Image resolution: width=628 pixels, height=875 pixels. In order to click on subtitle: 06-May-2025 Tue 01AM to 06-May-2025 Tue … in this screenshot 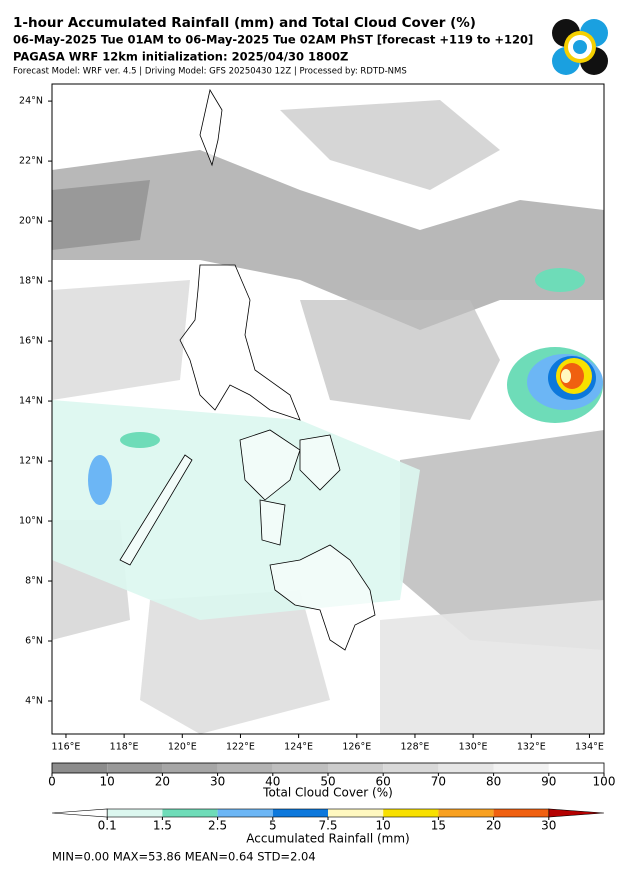, I will do `click(273, 40)`.